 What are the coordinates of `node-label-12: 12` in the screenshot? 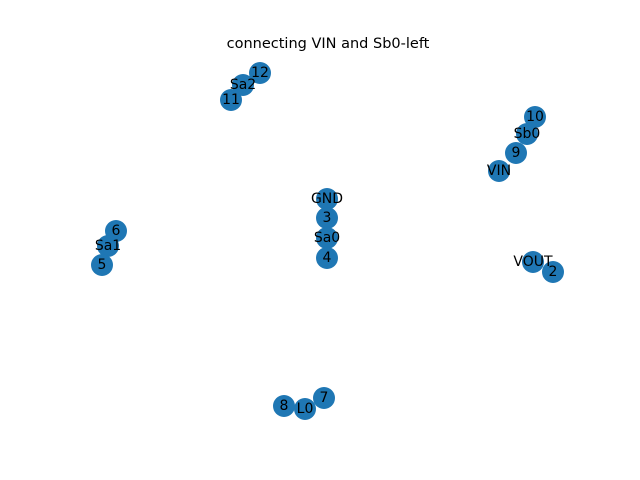 It's located at (260, 73).